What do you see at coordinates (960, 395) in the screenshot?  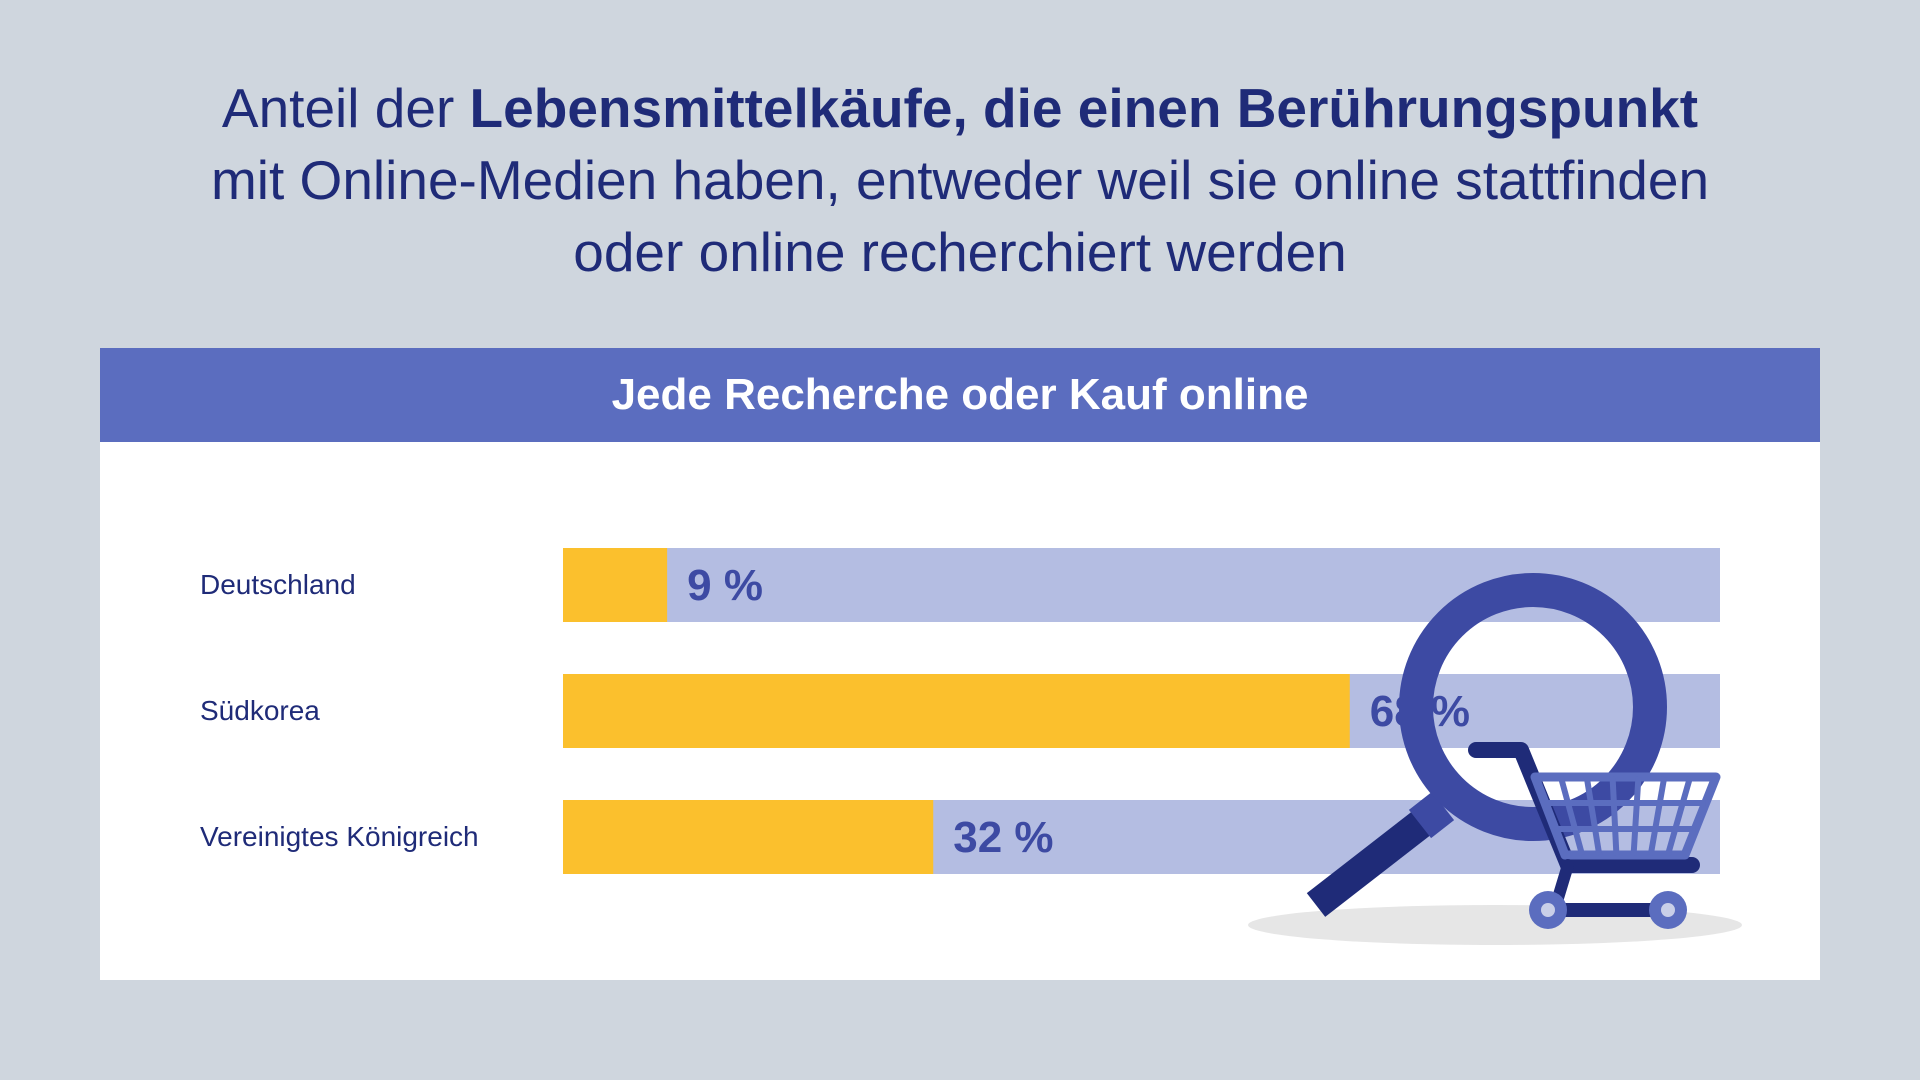 I see `chart-title: Jede Recherche oder Kauf online` at bounding box center [960, 395].